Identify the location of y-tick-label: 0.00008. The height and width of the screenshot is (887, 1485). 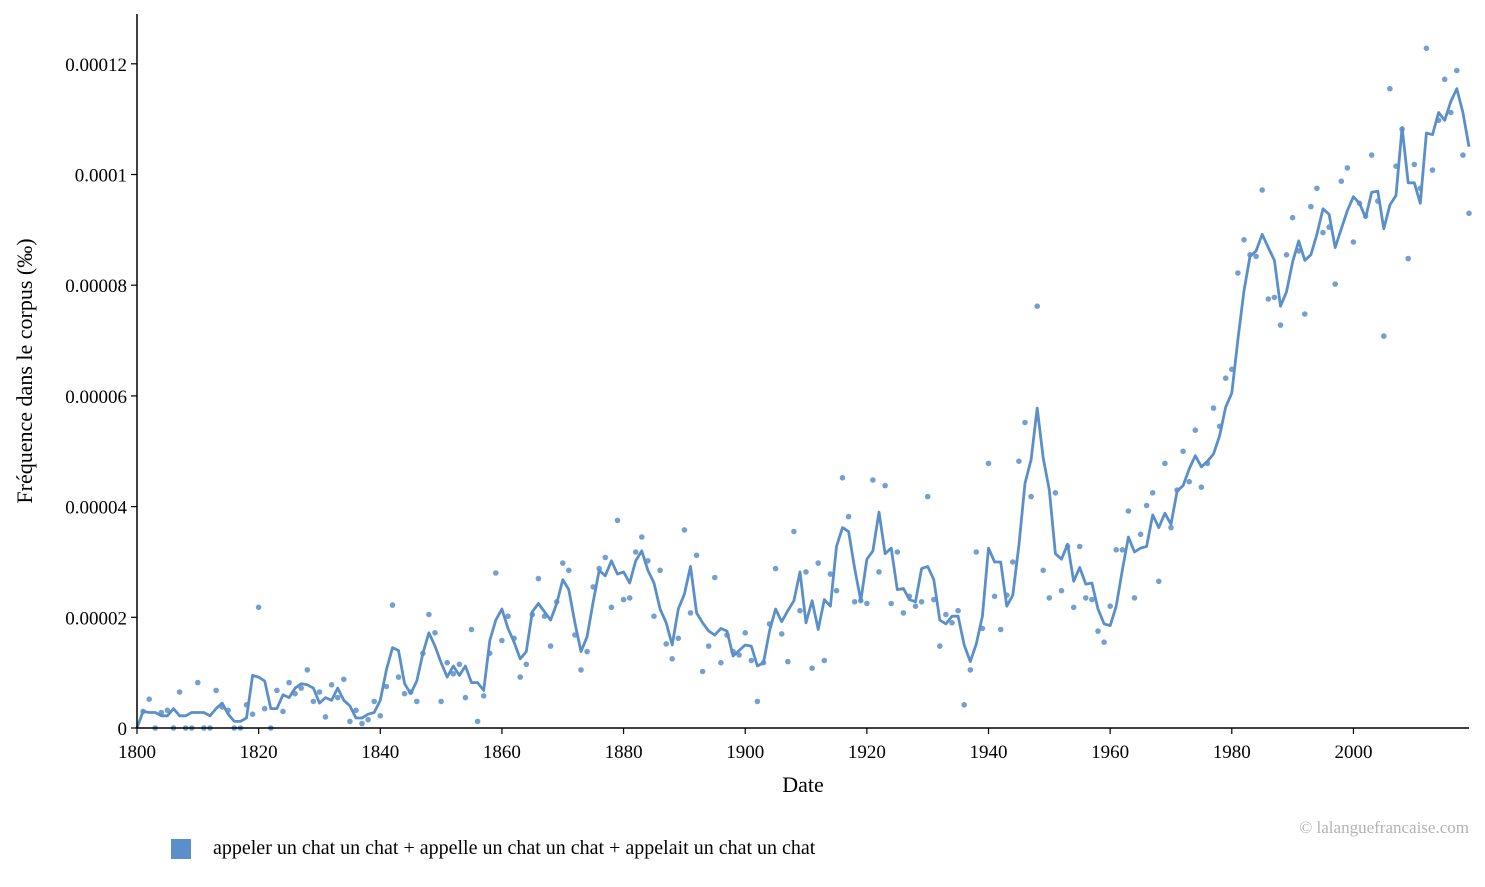
(96, 286).